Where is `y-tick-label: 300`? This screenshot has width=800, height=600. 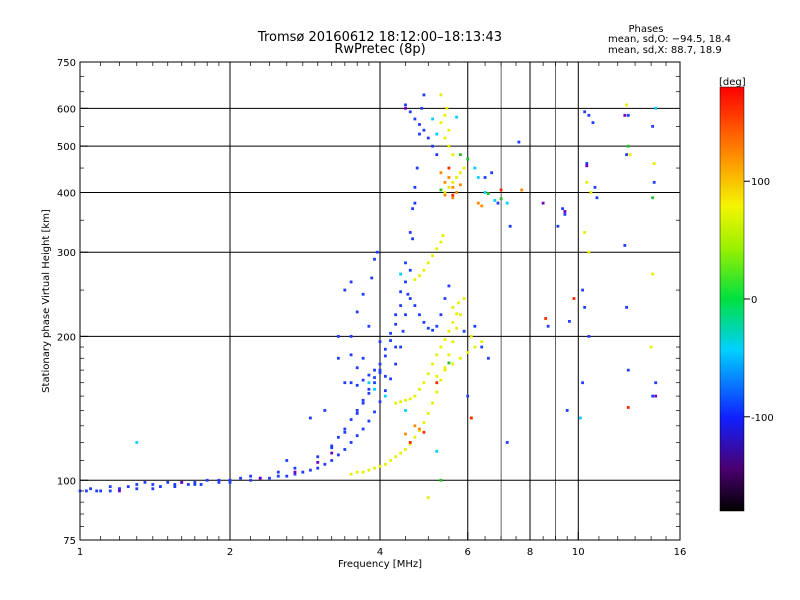
y-tick-label: 300 is located at coordinates (66, 253).